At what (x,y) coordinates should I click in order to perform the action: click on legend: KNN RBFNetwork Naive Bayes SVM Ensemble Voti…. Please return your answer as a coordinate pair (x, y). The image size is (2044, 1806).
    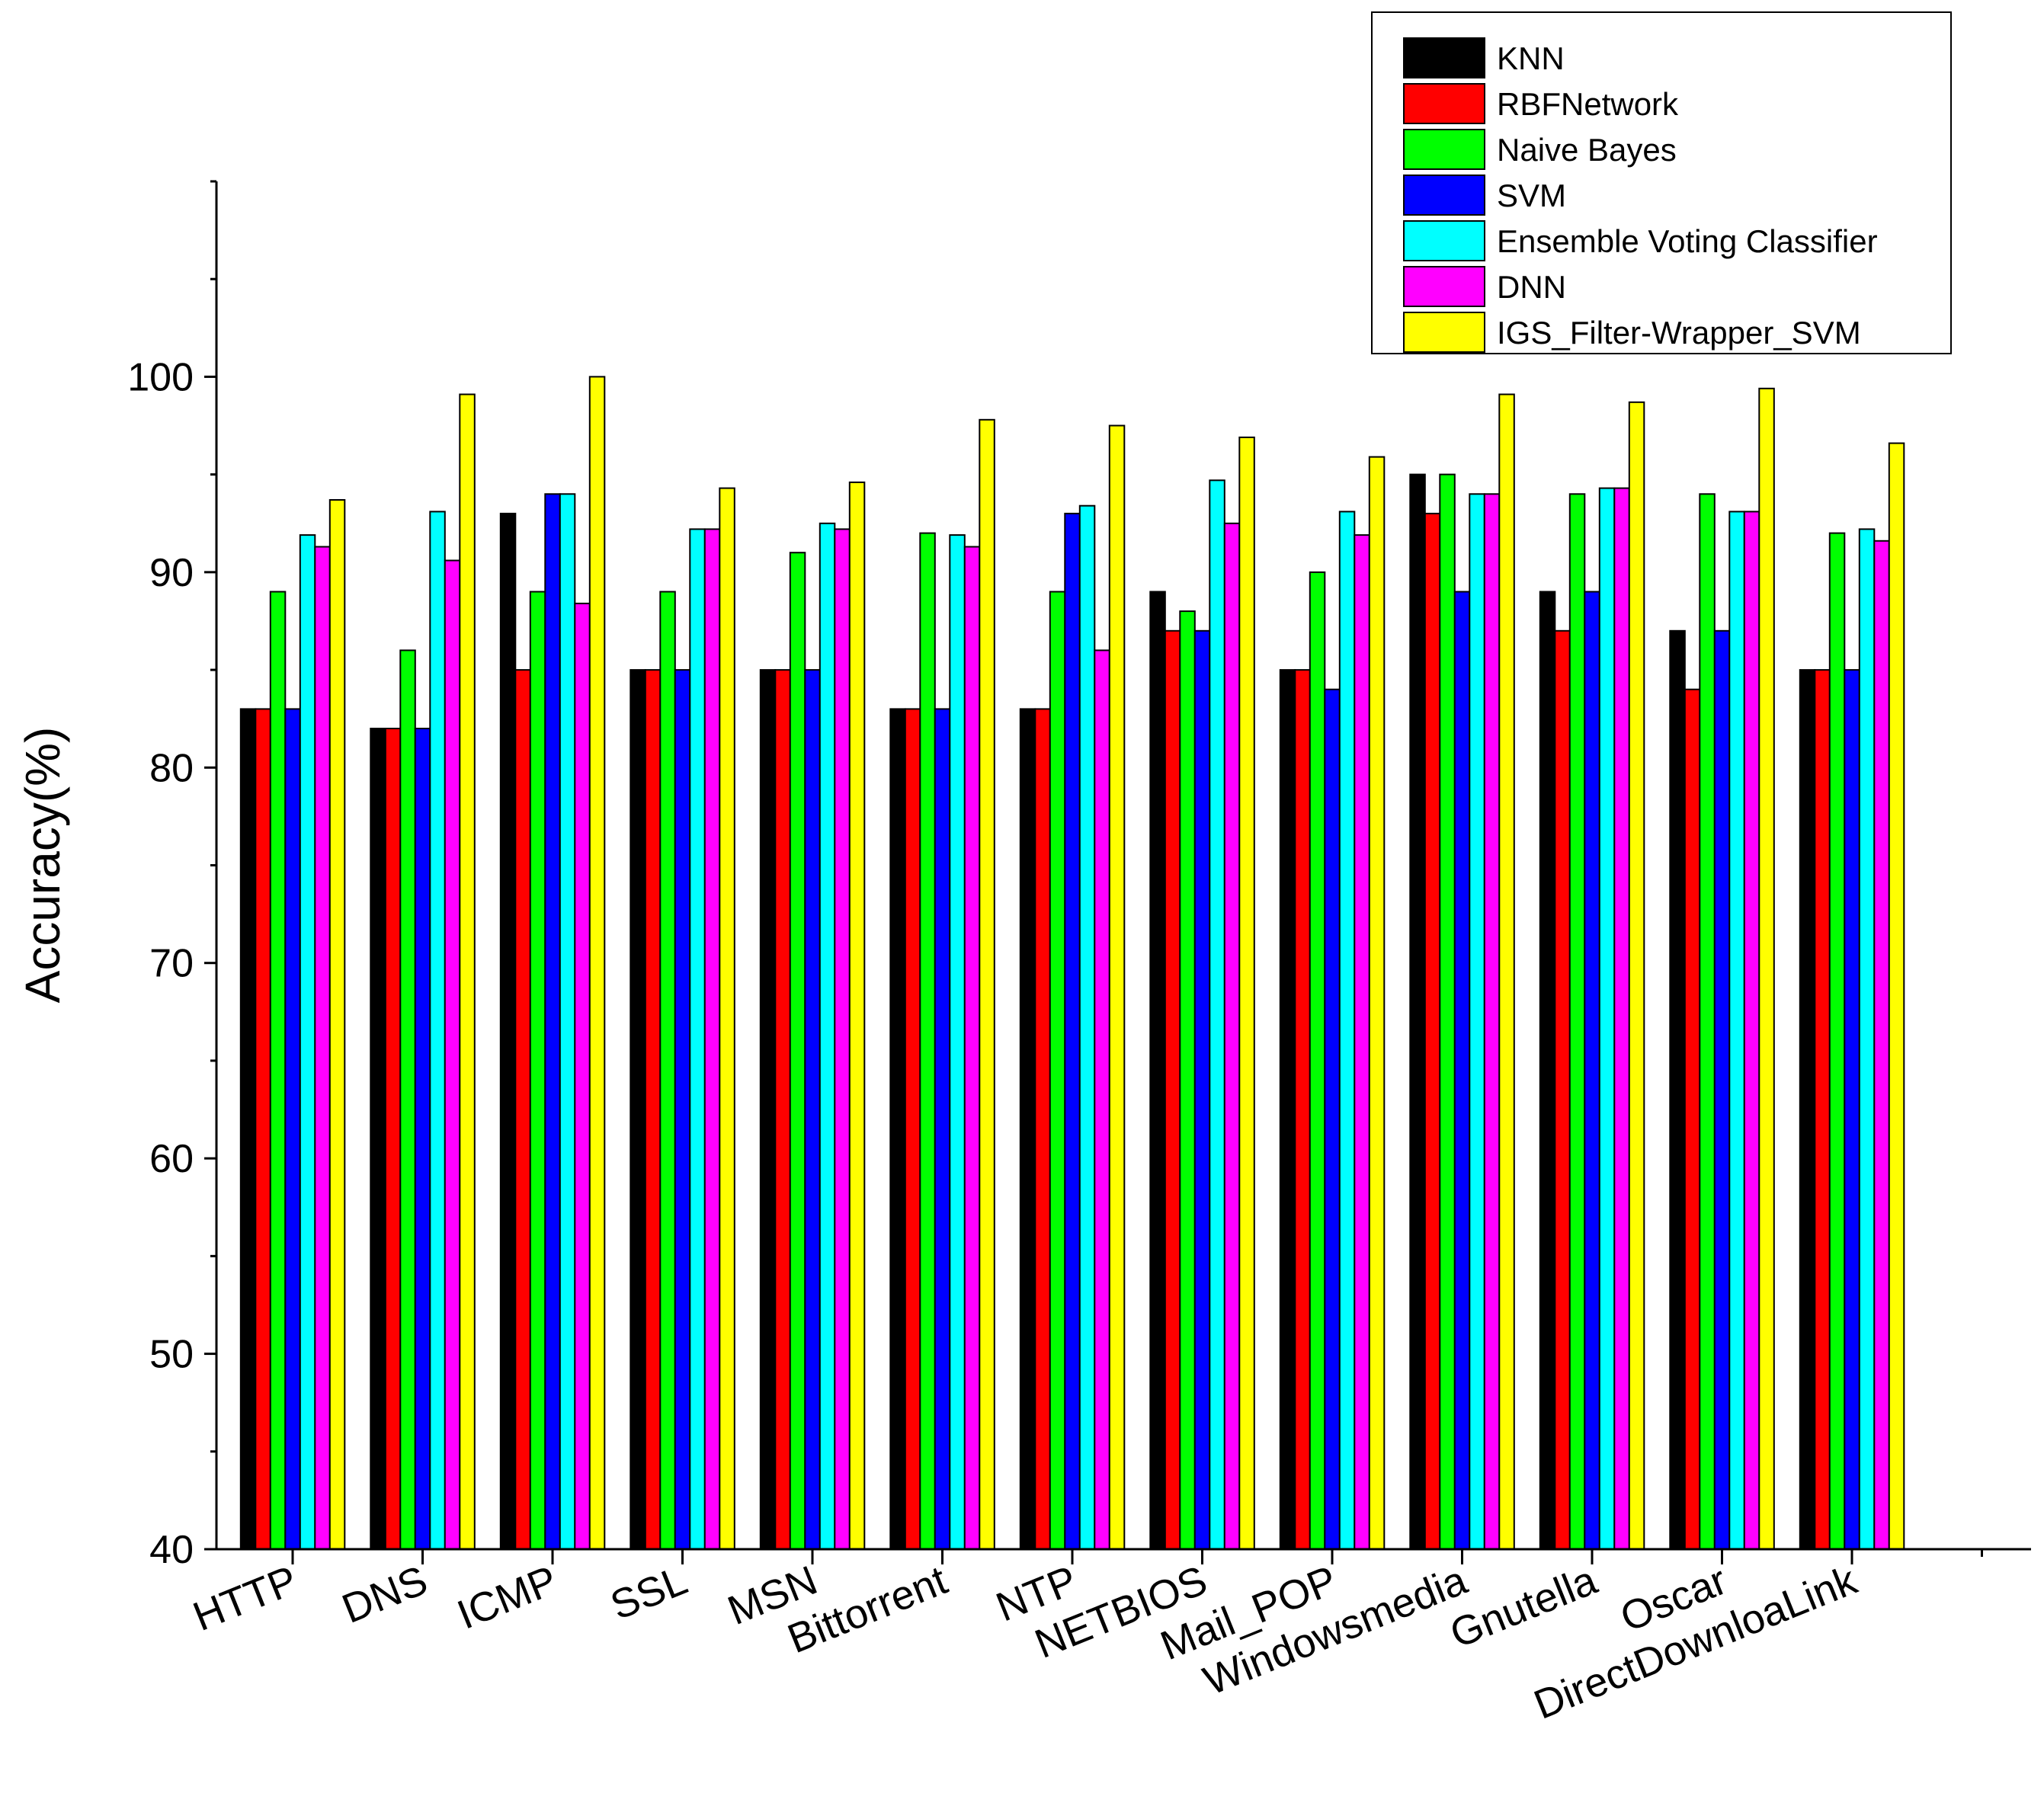
    Looking at the image, I should click on (1662, 182).